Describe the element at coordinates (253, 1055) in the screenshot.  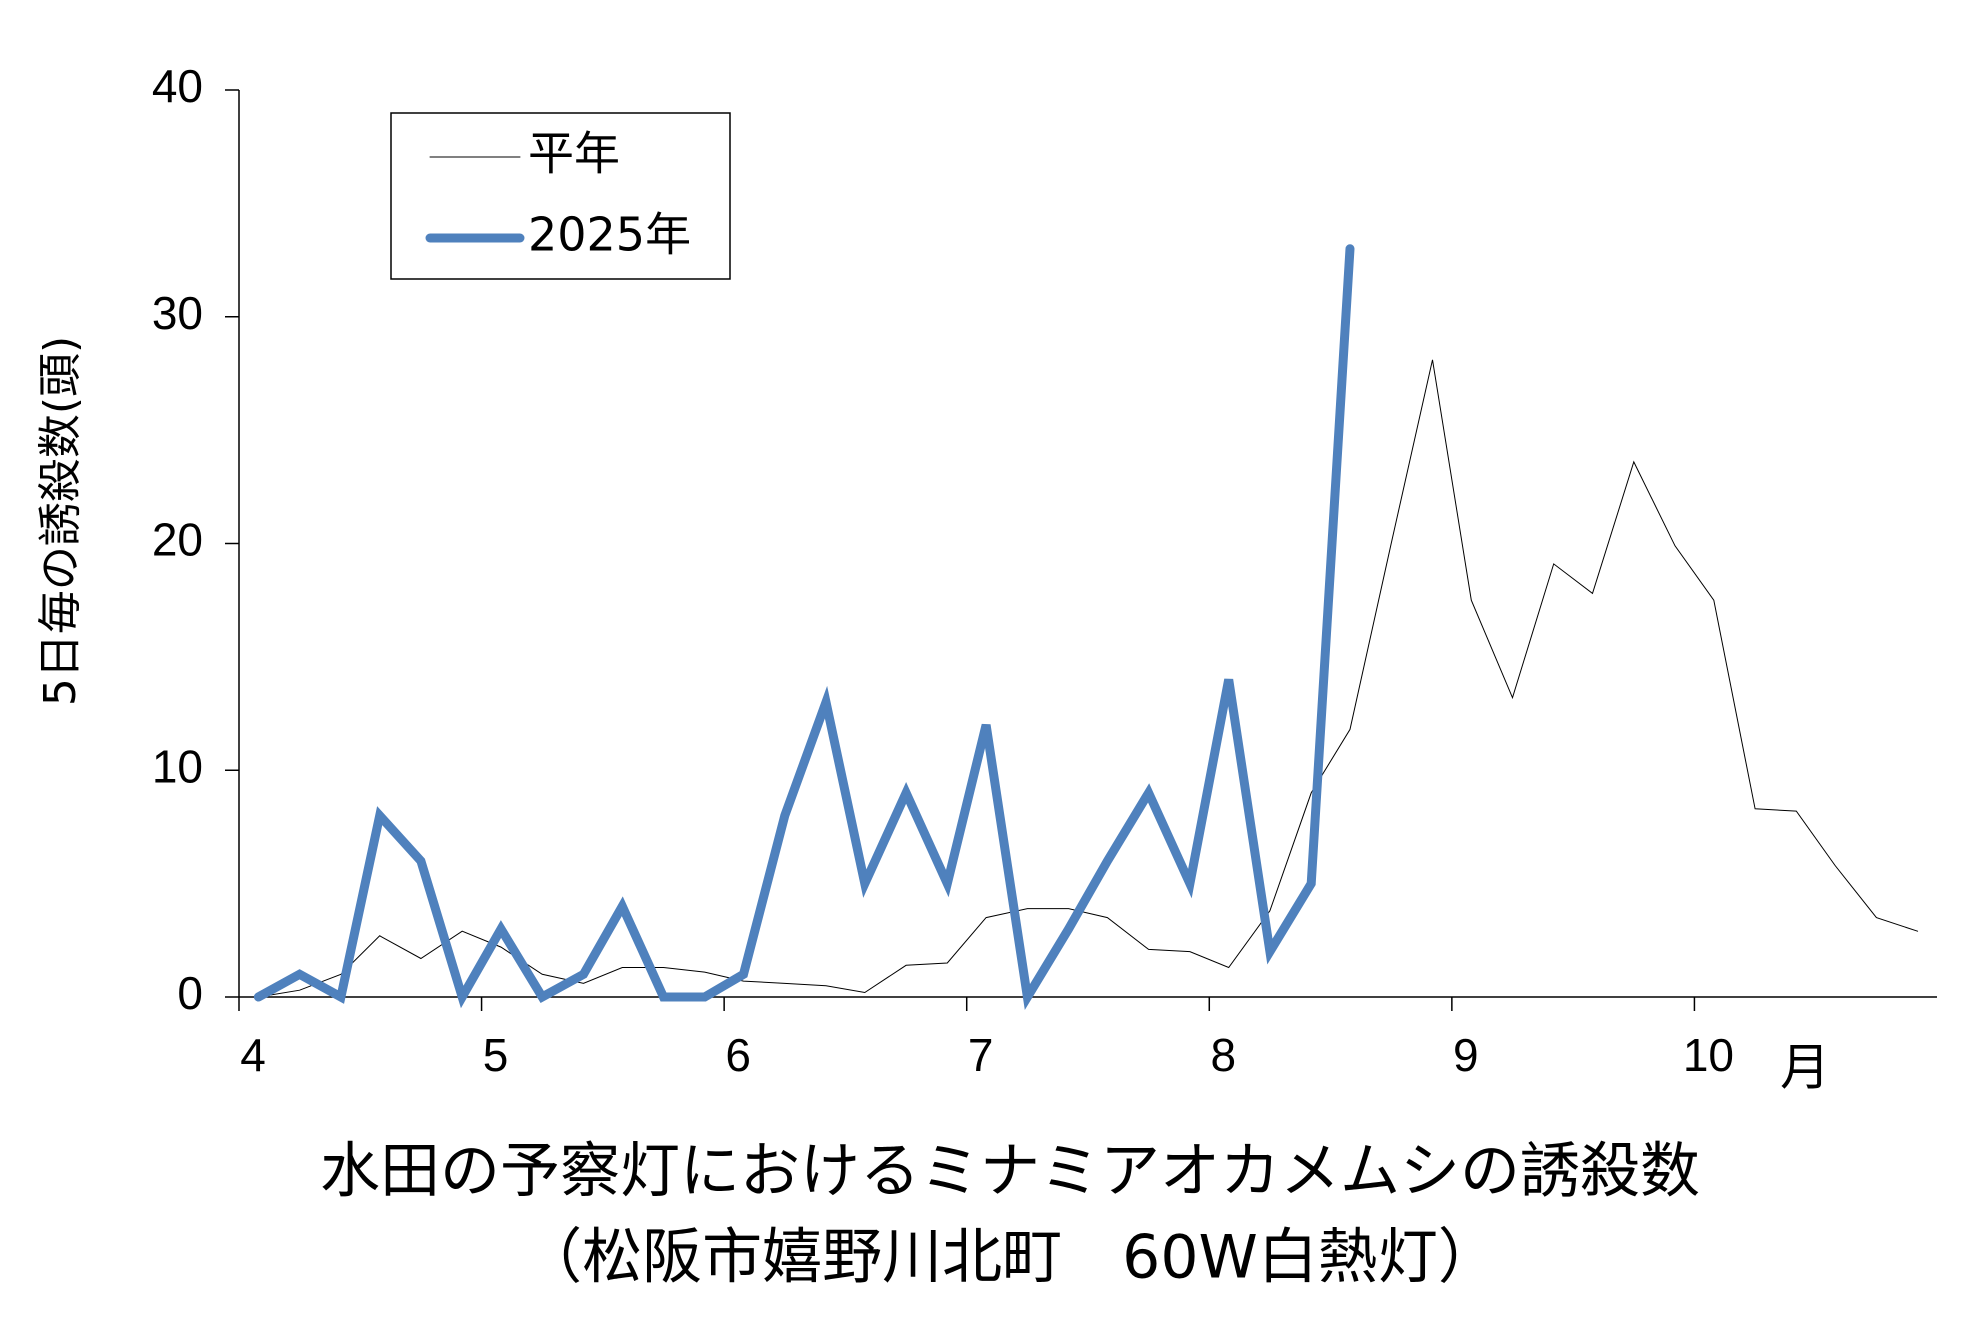
I see `x-tick-label: 4` at that location.